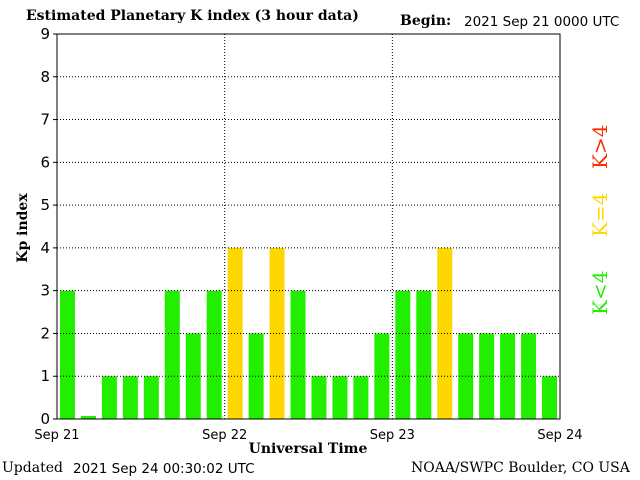 Image resolution: width=640 pixels, height=480 pixels. Describe the element at coordinates (600, 146) in the screenshot. I see `legend-k-above-4: K>4` at that location.